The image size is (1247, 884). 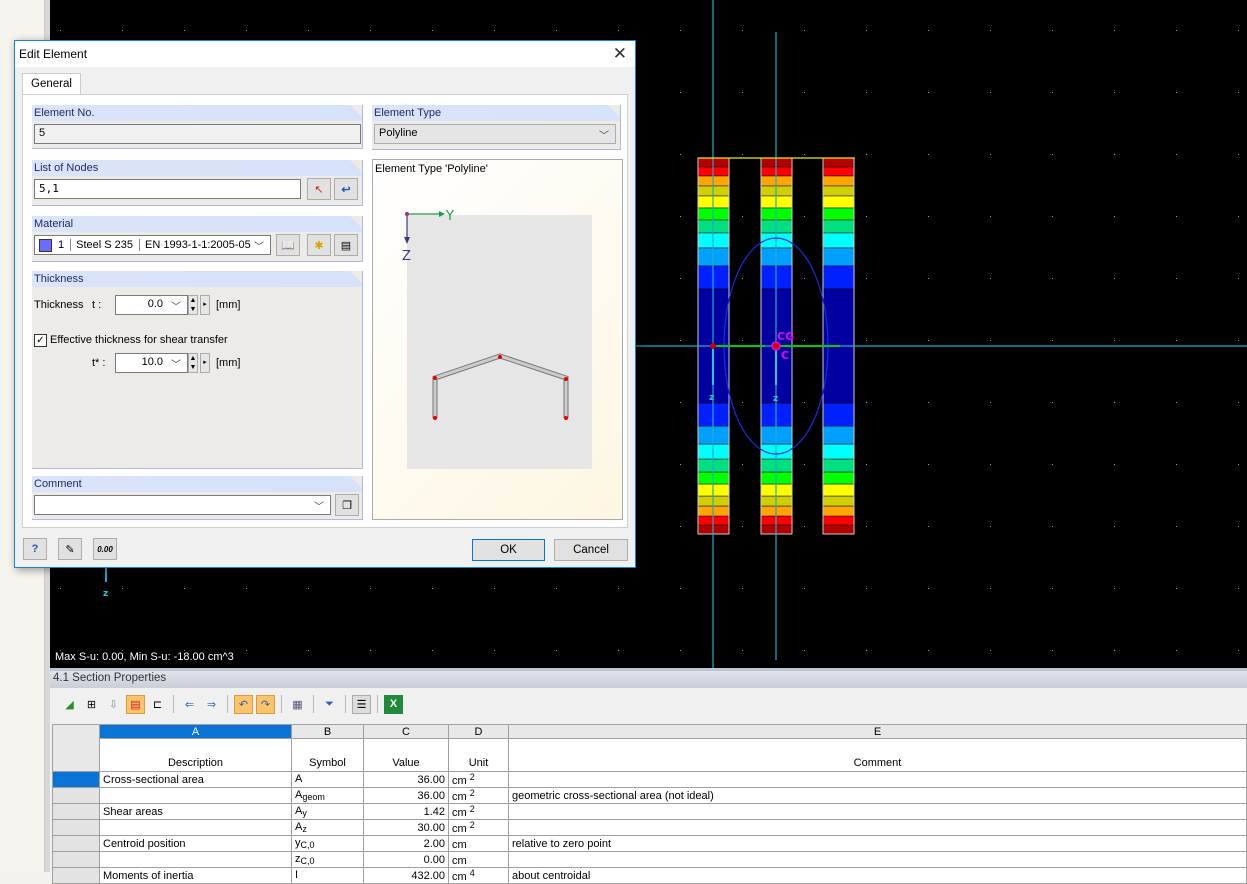 I want to click on move-down-icon: ⇩, so click(x=113, y=704).